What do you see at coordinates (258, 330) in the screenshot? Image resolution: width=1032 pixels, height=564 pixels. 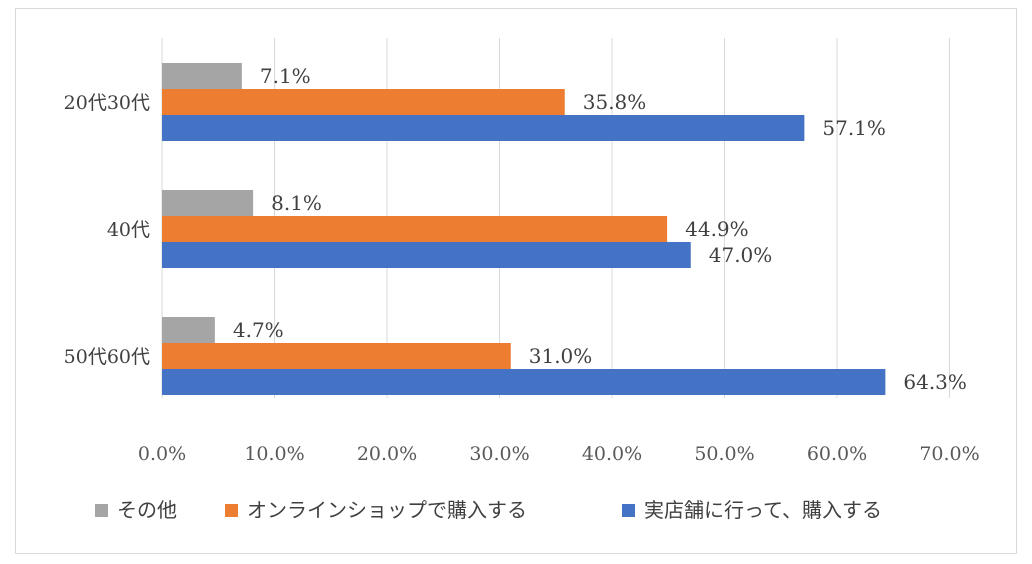 I see `data-label: 4.7%` at bounding box center [258, 330].